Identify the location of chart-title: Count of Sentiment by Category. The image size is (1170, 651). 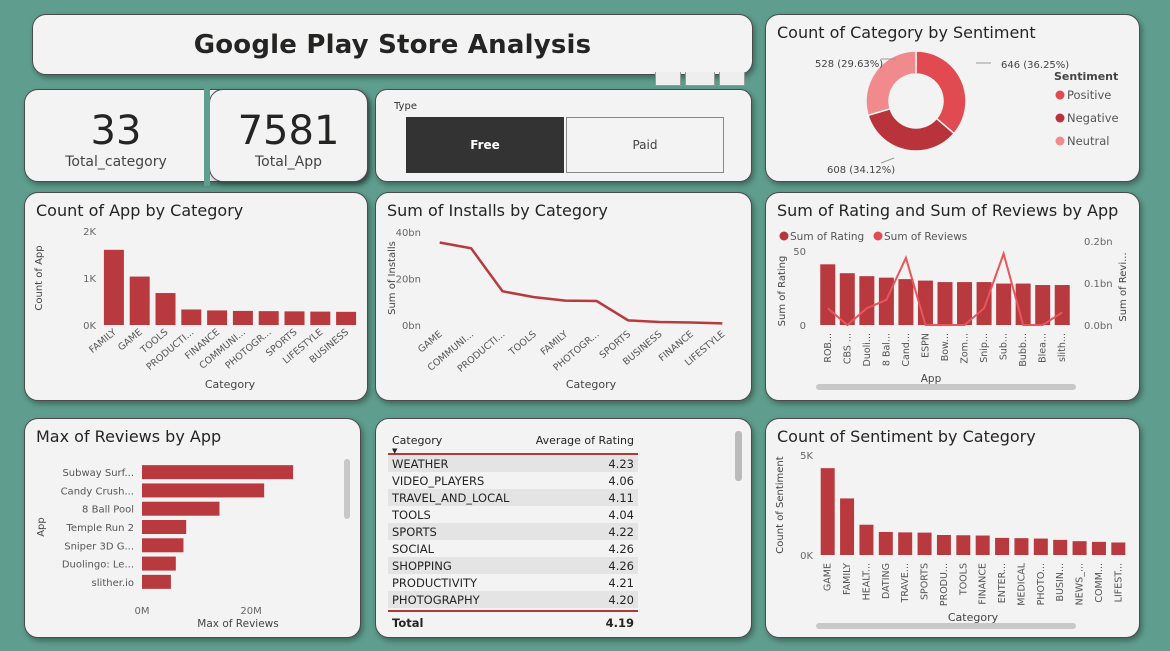
(906, 436).